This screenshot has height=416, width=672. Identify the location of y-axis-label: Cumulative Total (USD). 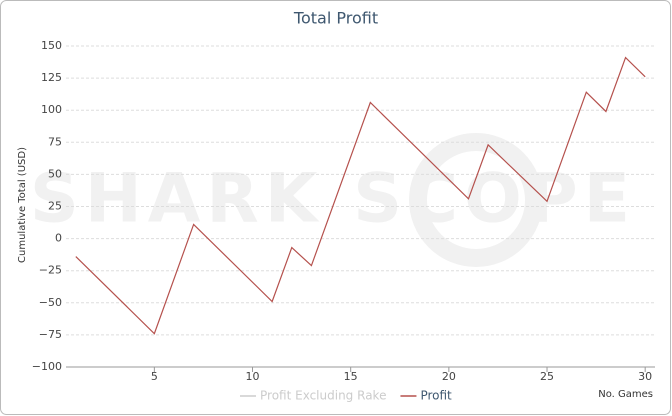
(22, 205).